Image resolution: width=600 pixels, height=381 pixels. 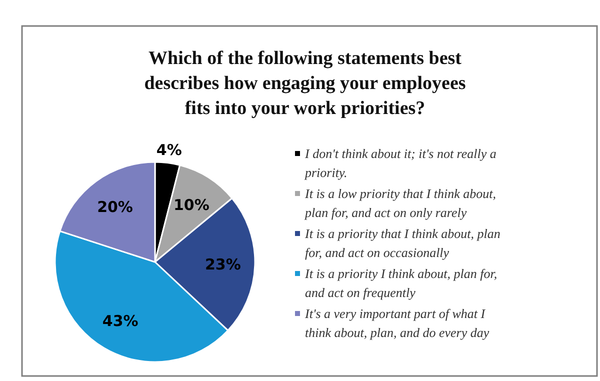 I want to click on legend-label: It is a low priority that I think about, plan for, and act on only rarely, so click(x=400, y=203).